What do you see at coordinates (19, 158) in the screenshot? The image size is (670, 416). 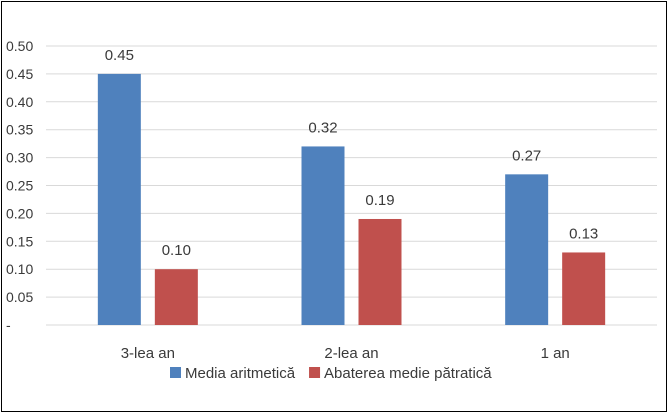 I see `y-tick-label: 0.30` at bounding box center [19, 158].